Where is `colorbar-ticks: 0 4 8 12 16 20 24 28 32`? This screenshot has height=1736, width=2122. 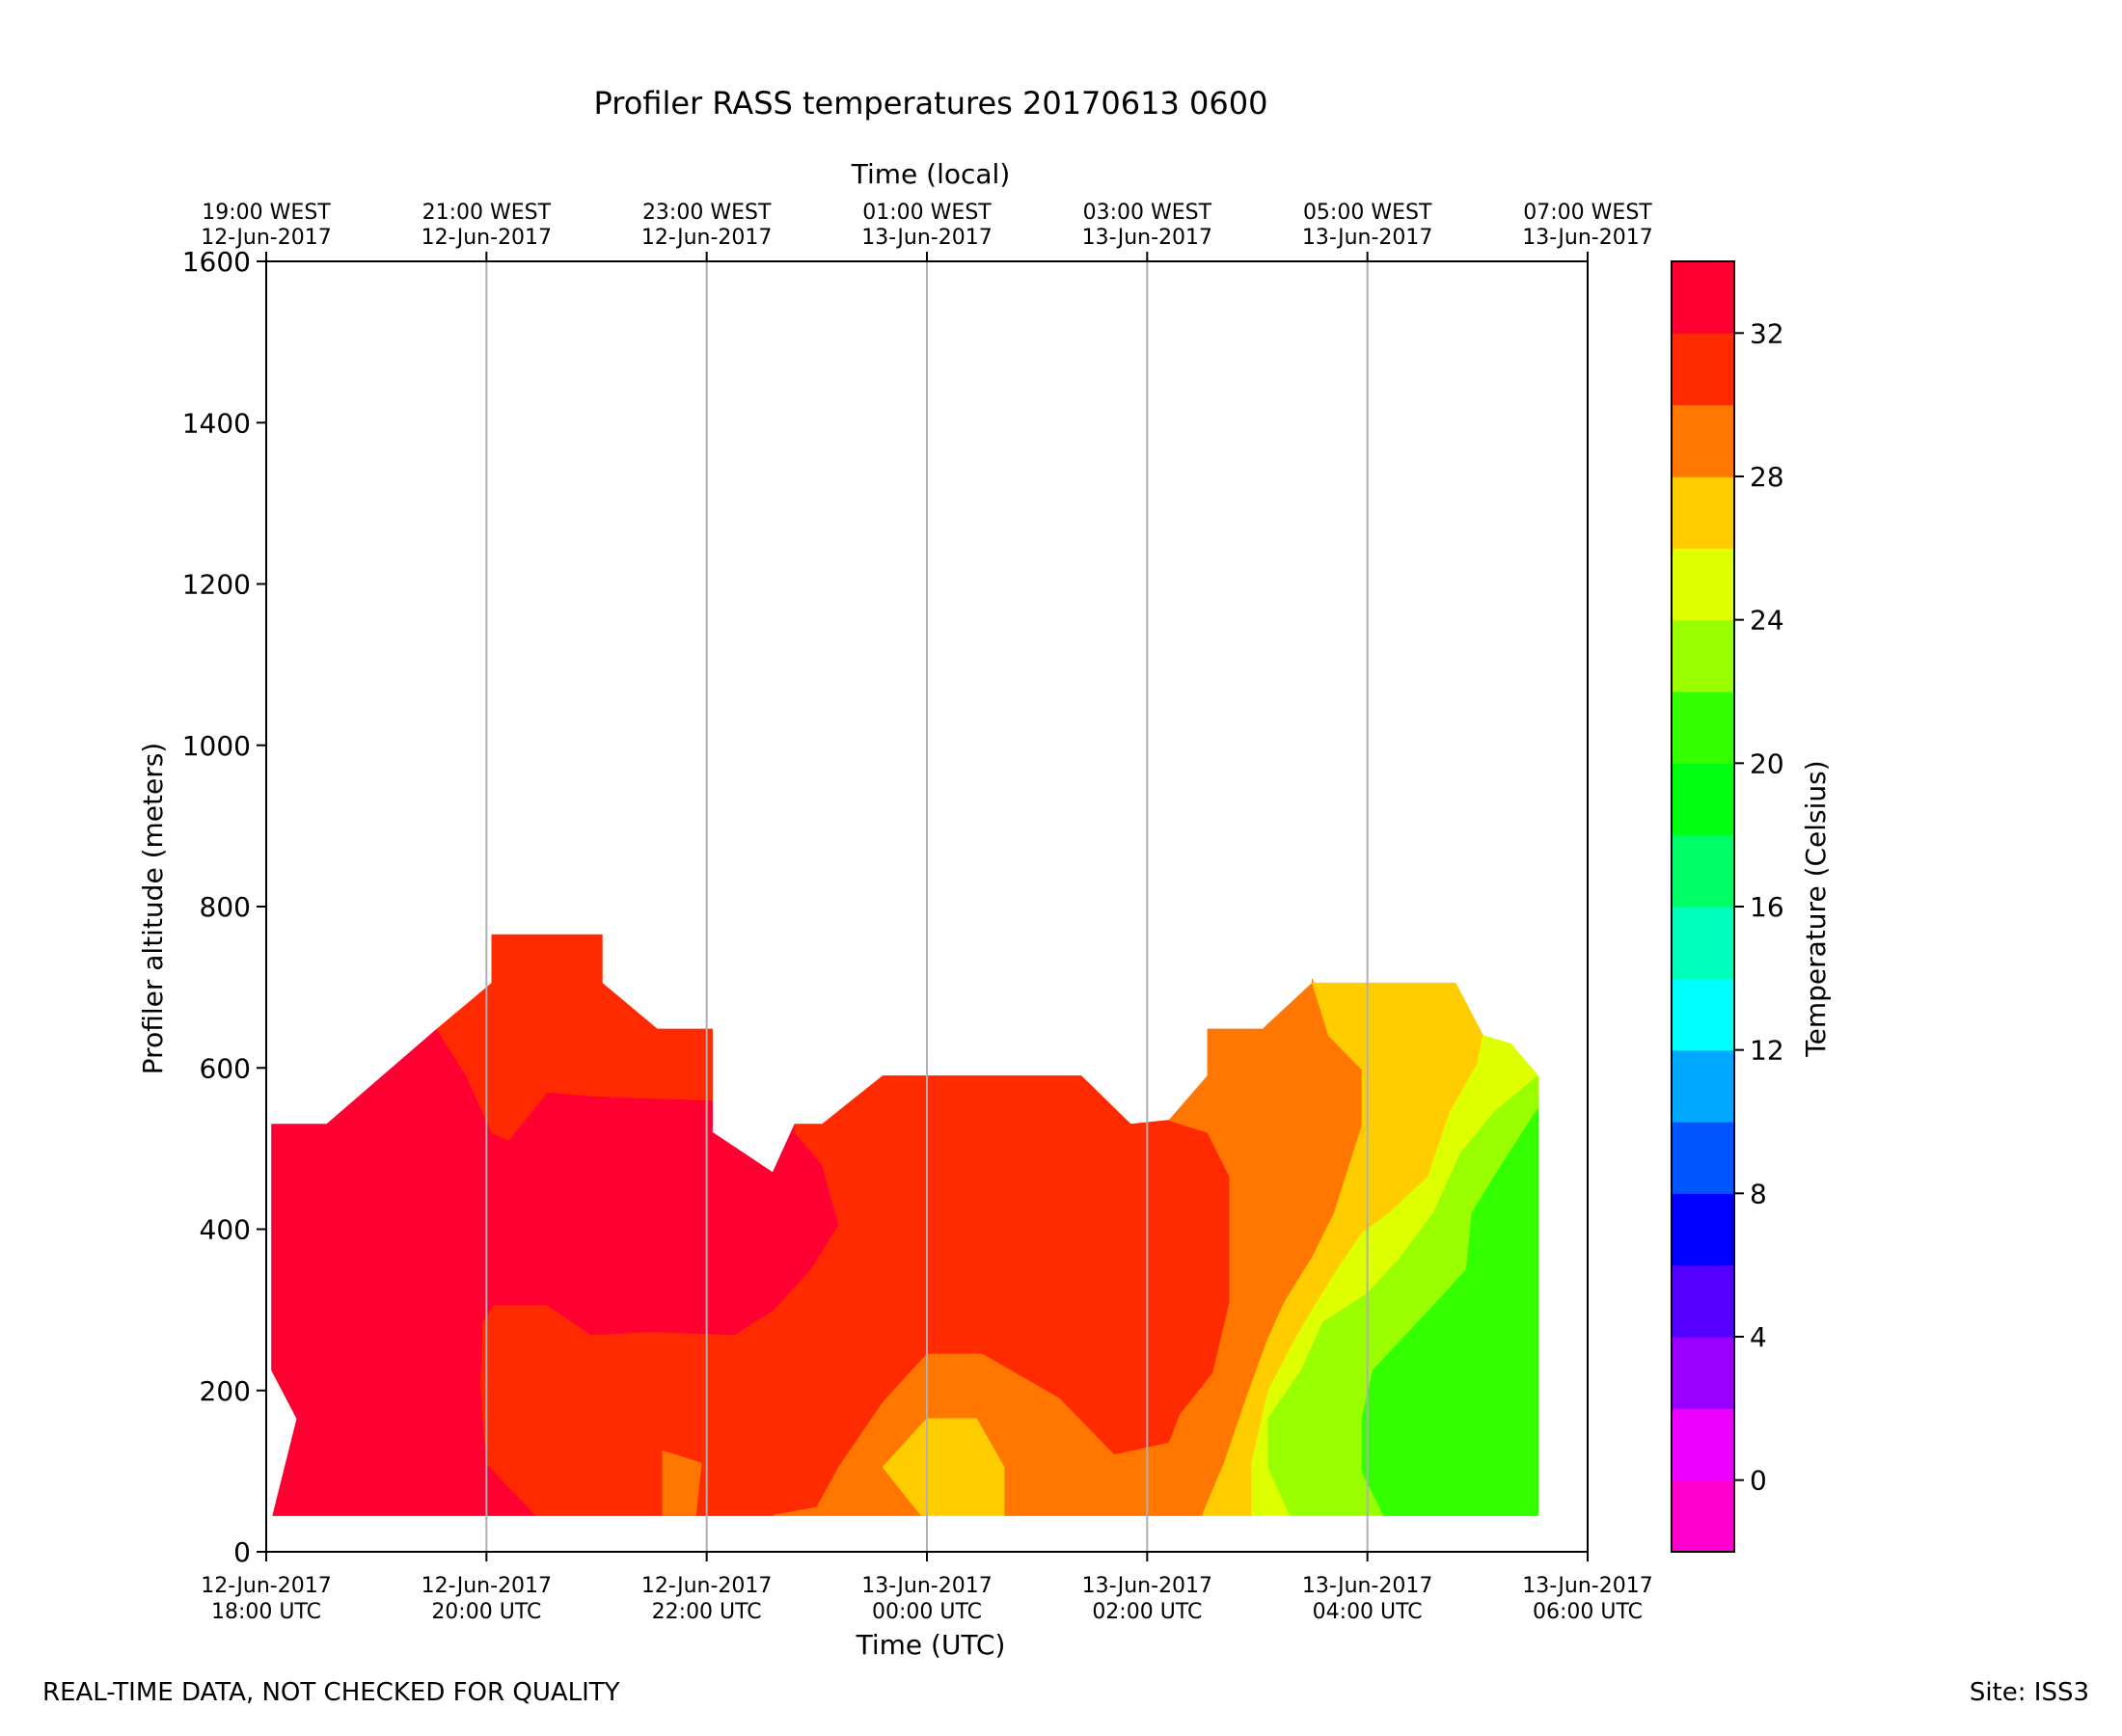 colorbar-ticks: 0 4 8 12 16 20 24 28 32 is located at coordinates (1759, 907).